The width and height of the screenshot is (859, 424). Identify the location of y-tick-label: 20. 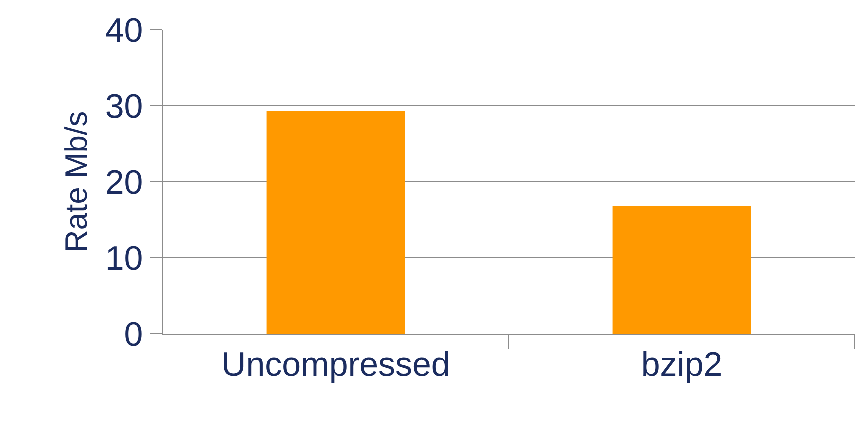
(124, 183).